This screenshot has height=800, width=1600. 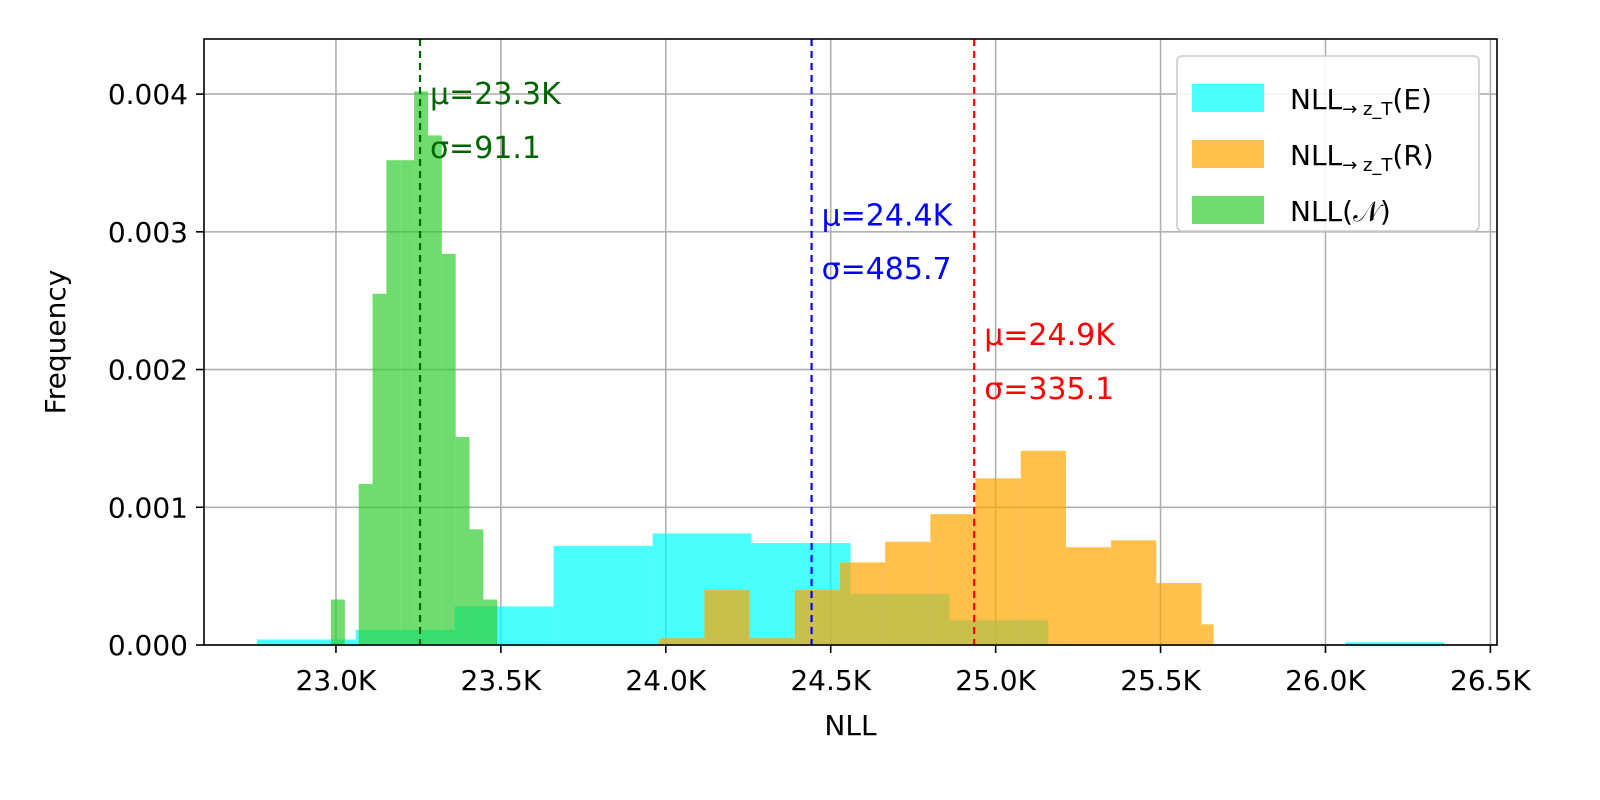 I want to click on legend: NLL→ z_T(E) NLL→ z_T(R) NLL(𝒩), so click(x=1328, y=143).